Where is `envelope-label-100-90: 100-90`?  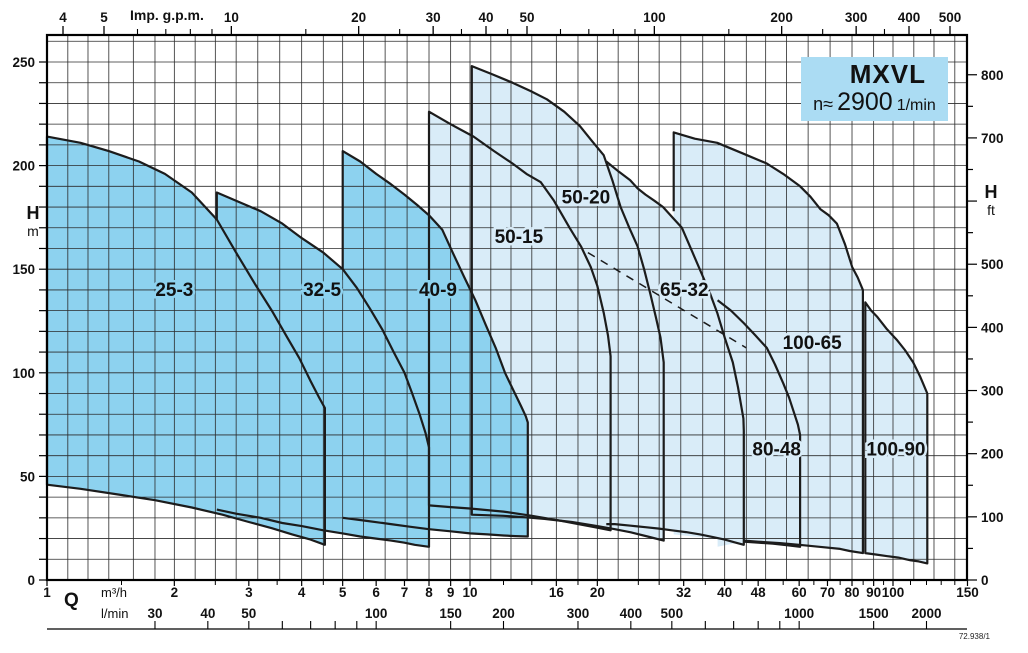 envelope-label-100-90: 100-90 is located at coordinates (895, 449).